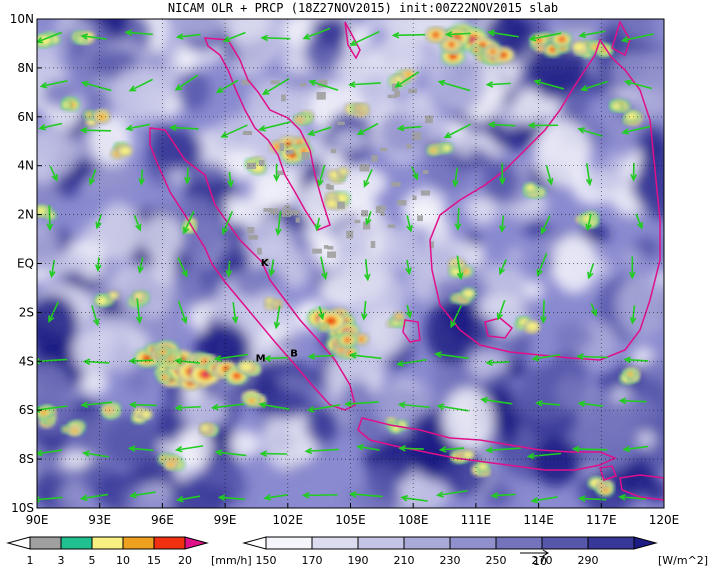  Describe the element at coordinates (350, 520) in the screenshot. I see `x-tick-label: 105E` at that location.